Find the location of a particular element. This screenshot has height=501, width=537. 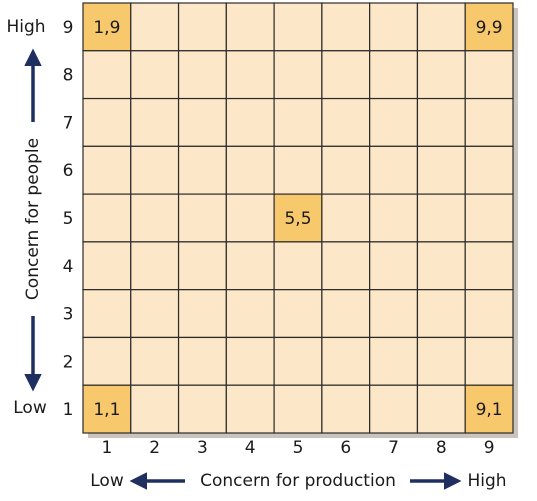

row-label: 1 is located at coordinates (68, 410).